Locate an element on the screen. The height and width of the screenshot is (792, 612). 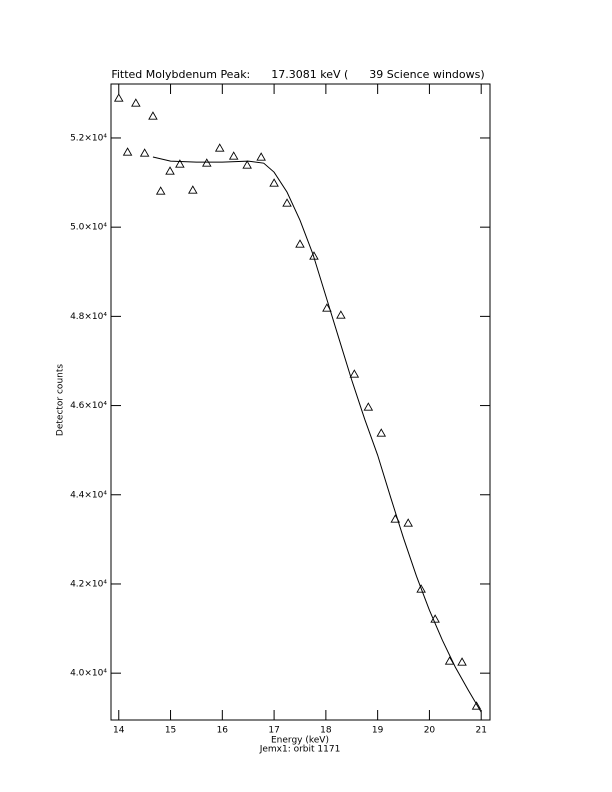
y-tick-label: 4.8×10⁴ is located at coordinates (88, 317).